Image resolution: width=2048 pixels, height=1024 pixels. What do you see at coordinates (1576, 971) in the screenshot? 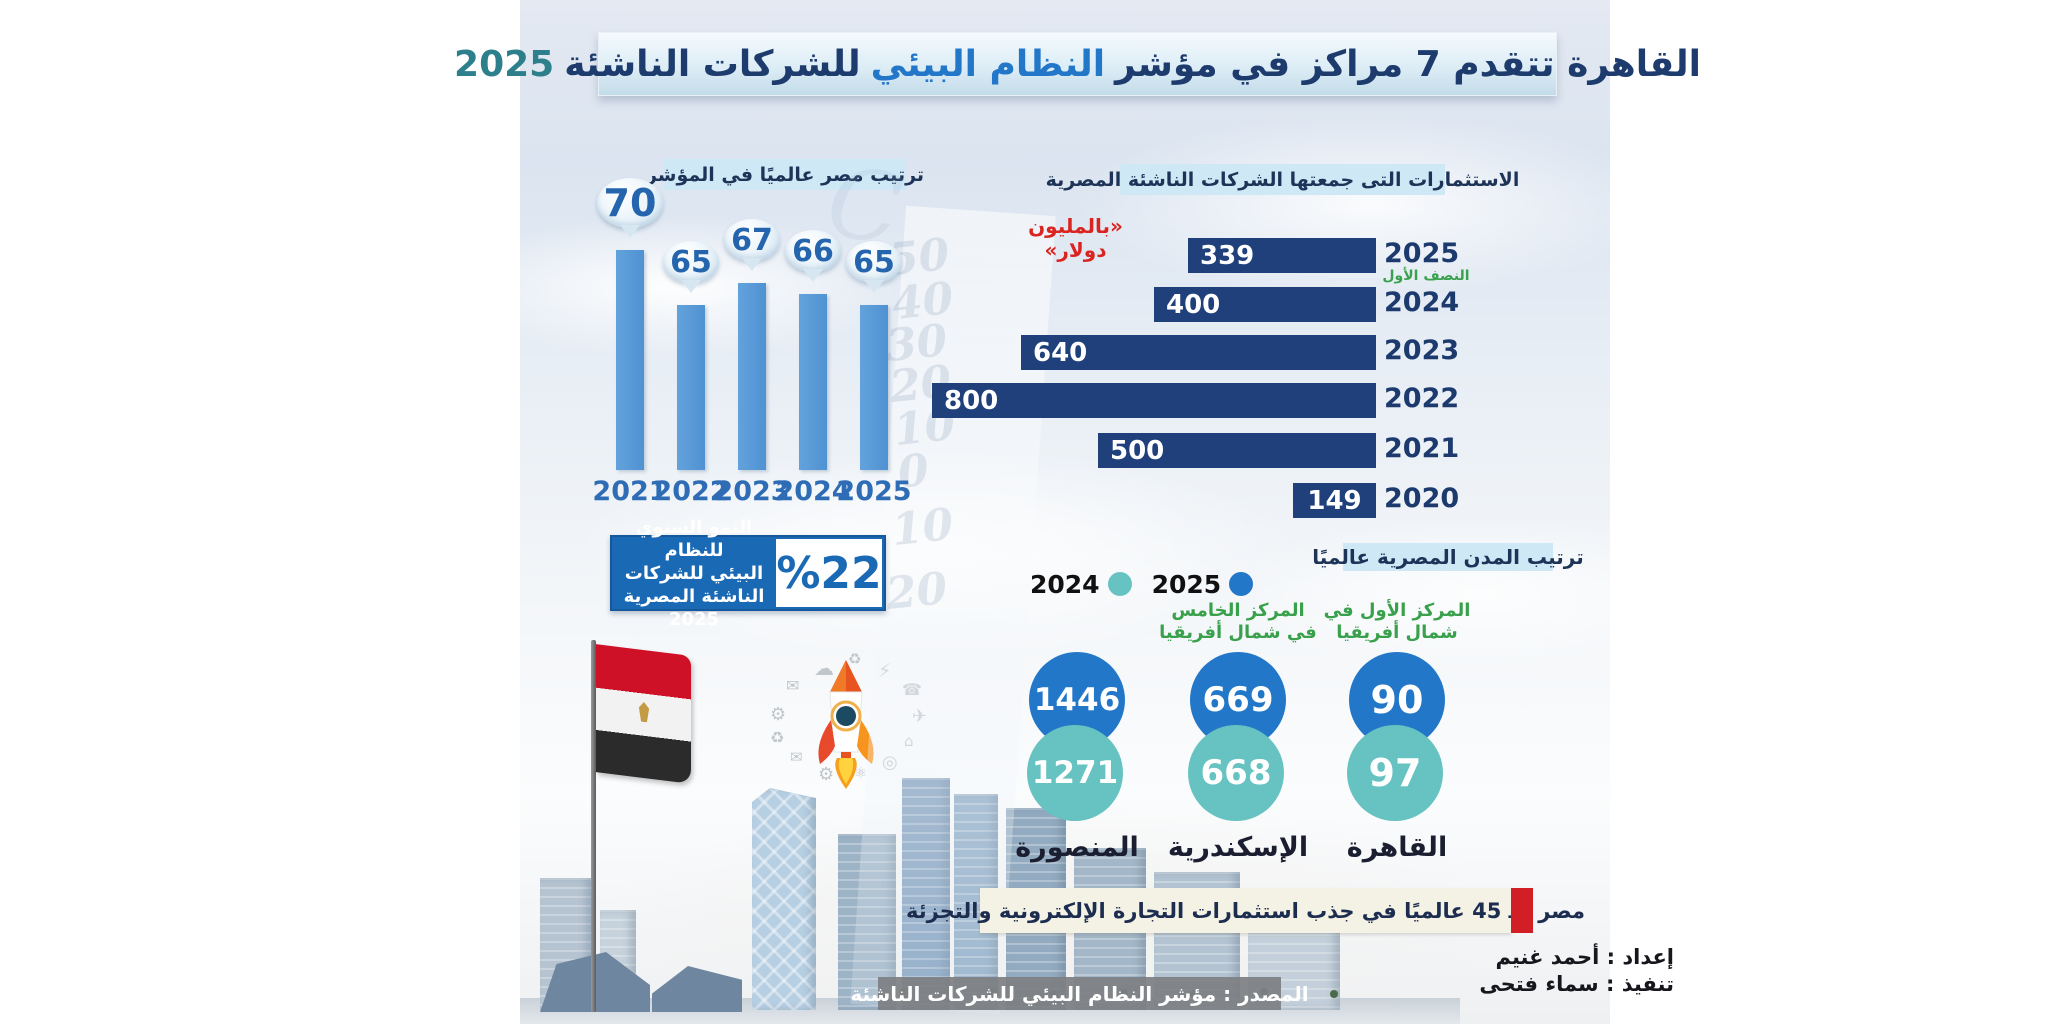
I see `credits: إعداد : أحمد غنيم تنفيذ : سماء فتحى` at bounding box center [1576, 971].